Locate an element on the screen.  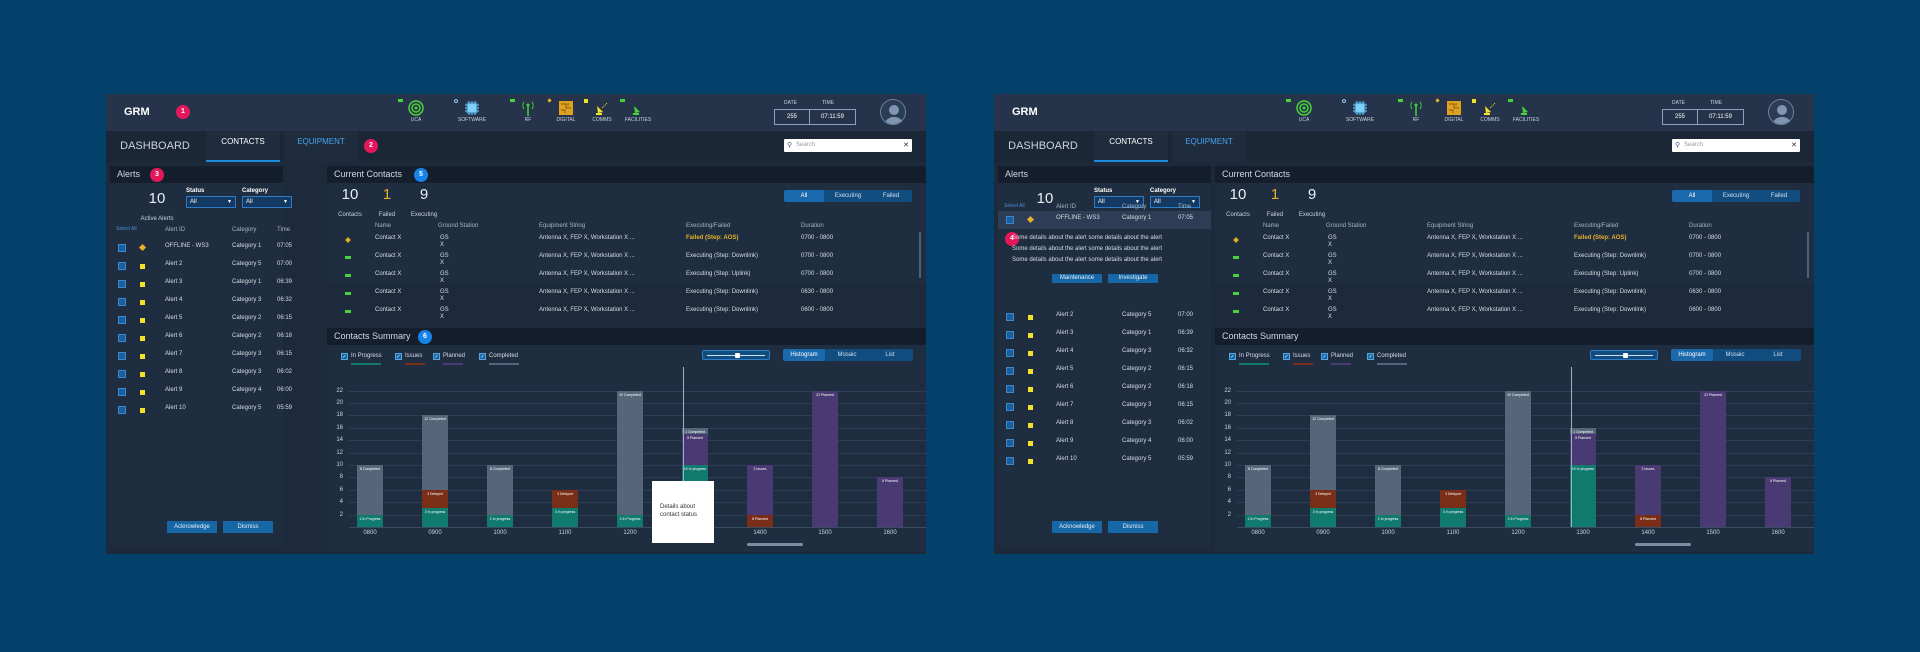
filter-all: All is located at coordinates (1692, 196).